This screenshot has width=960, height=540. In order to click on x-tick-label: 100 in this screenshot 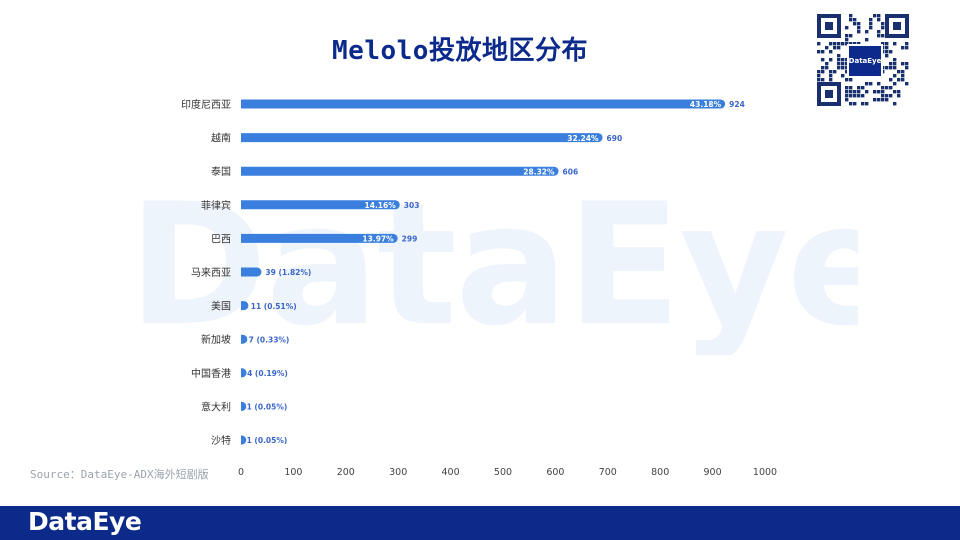, I will do `click(293, 472)`.